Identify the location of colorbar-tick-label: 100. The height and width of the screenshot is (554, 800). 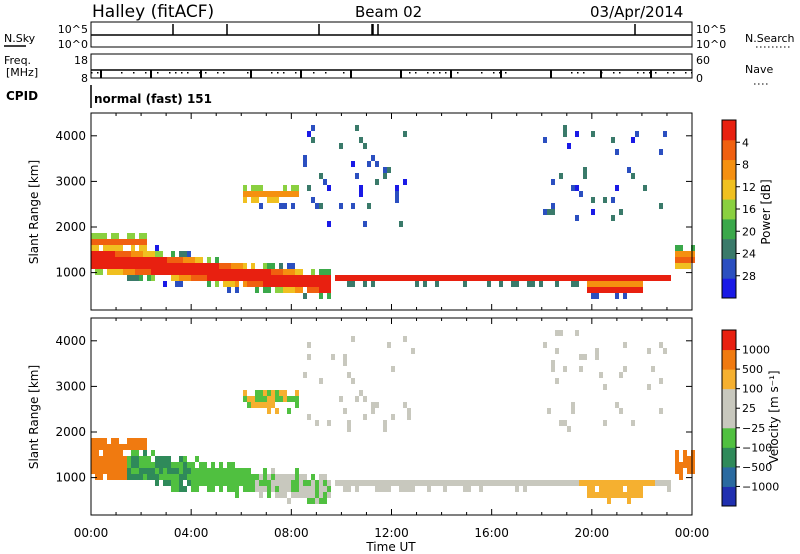
(752, 389).